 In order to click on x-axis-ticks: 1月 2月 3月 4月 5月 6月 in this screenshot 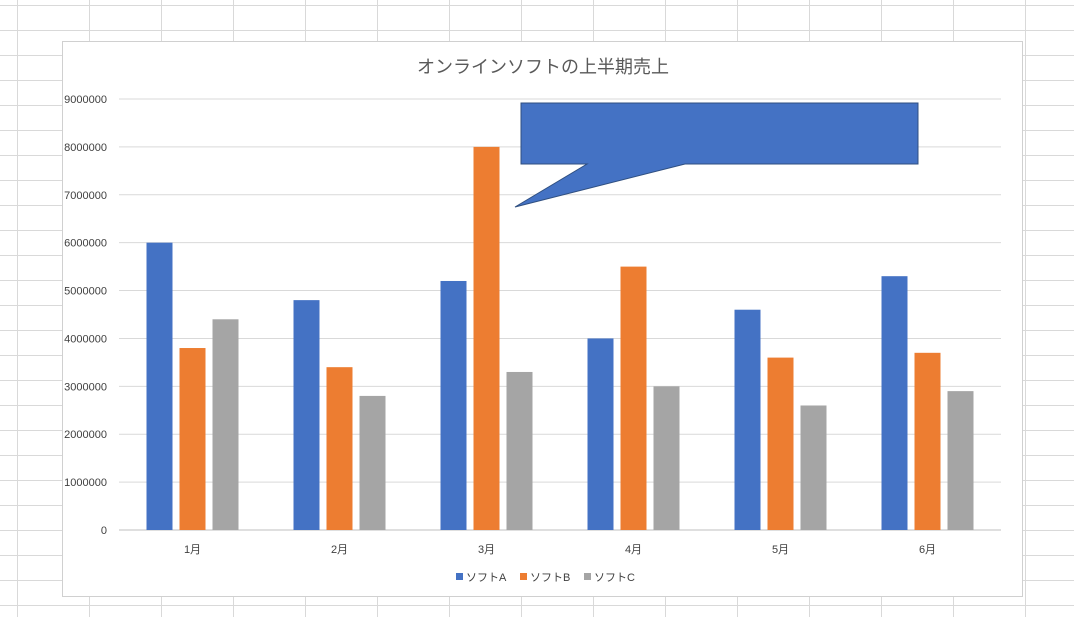, I will do `click(560, 550)`.